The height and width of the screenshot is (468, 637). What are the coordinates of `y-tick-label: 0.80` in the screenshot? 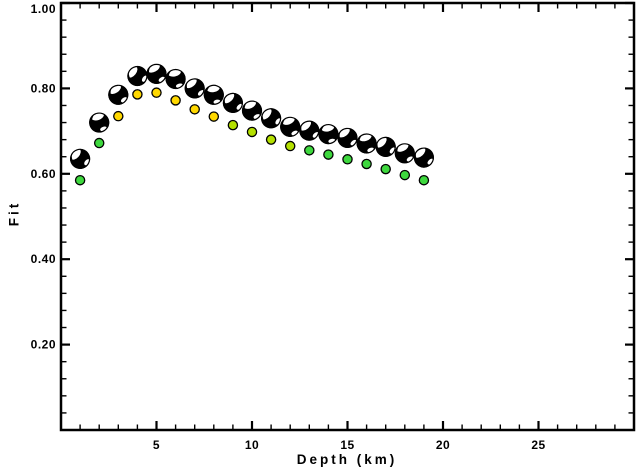 It's located at (43, 88).